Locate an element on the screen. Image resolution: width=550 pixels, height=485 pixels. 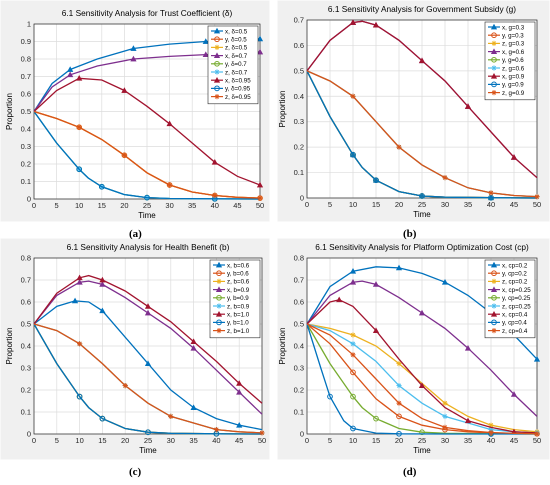
y-axis-label: Proportion is located at coordinates (9, 111).